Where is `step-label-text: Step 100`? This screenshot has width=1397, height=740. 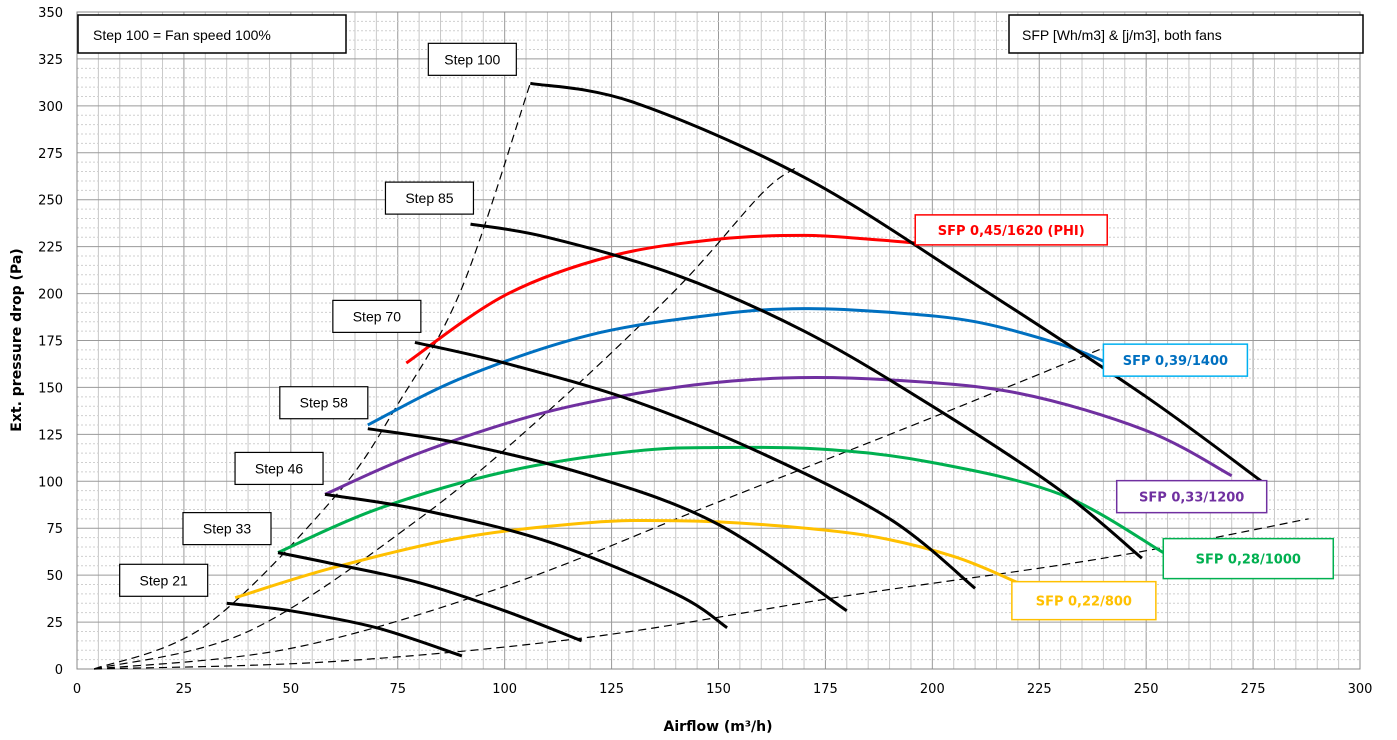 step-label-text: Step 100 is located at coordinates (472, 59).